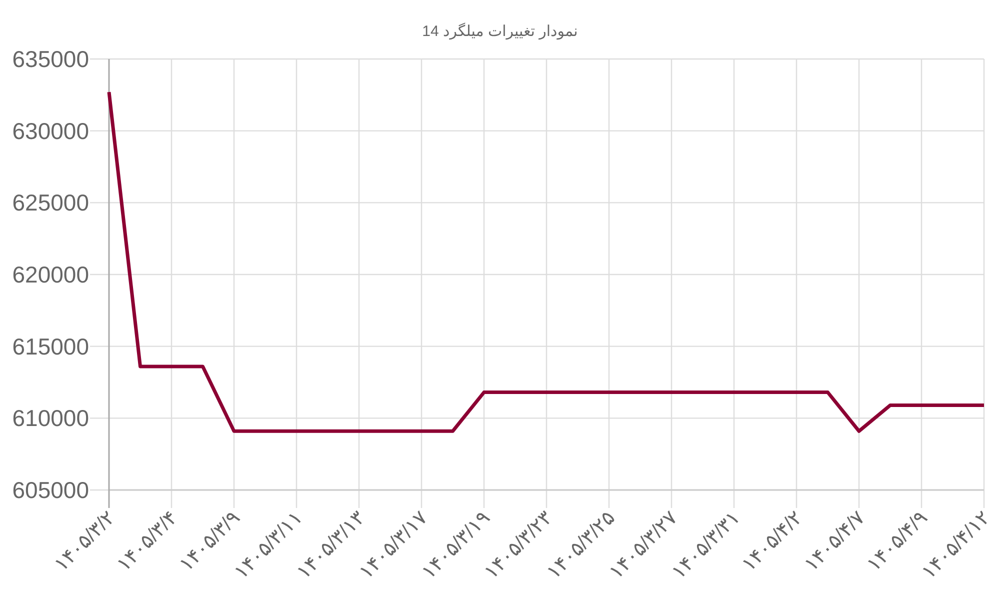  What do you see at coordinates (50, 59) in the screenshot?
I see `ytick-label: 635000` at bounding box center [50, 59].